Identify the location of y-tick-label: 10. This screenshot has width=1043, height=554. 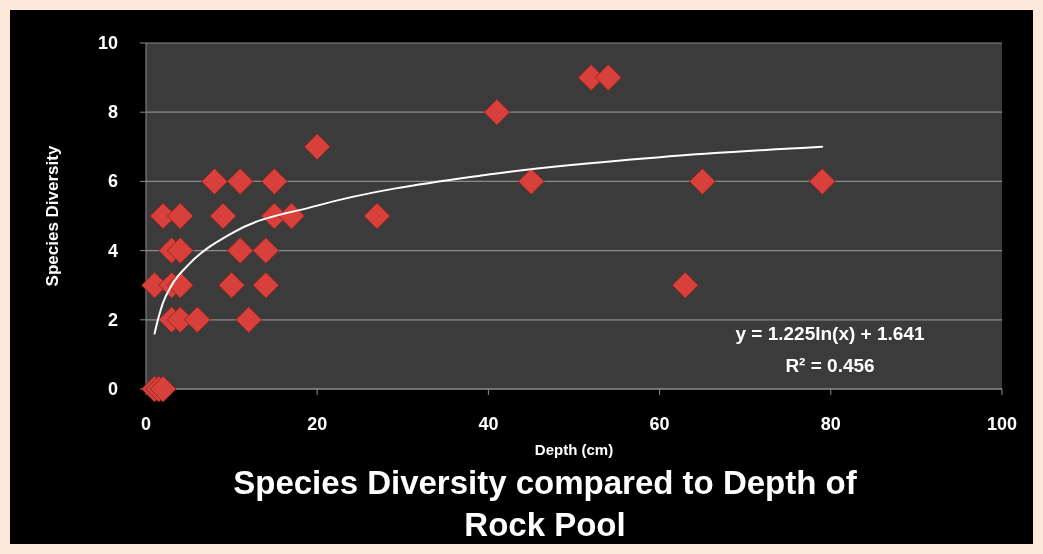
(107, 43).